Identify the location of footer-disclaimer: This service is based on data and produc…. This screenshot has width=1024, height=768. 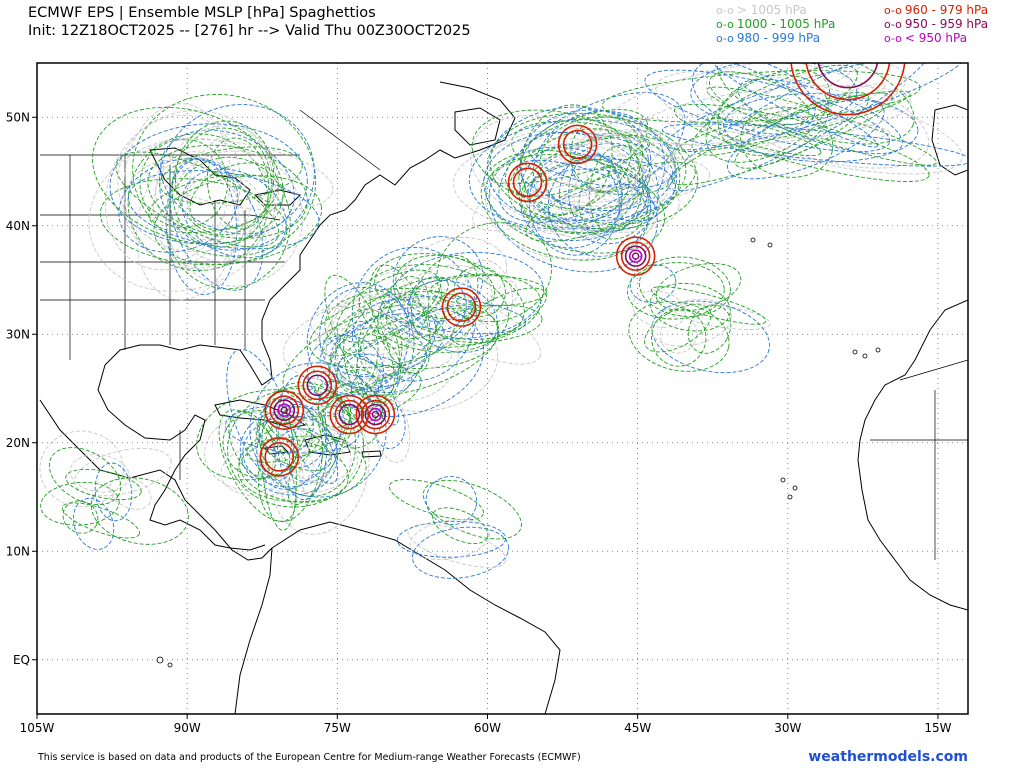
(309, 757).